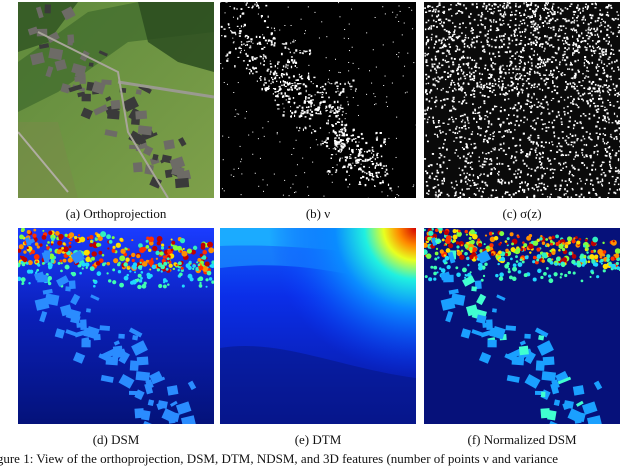  What do you see at coordinates (318, 214) in the screenshot?
I see `caption-b: (b) ν` at bounding box center [318, 214].